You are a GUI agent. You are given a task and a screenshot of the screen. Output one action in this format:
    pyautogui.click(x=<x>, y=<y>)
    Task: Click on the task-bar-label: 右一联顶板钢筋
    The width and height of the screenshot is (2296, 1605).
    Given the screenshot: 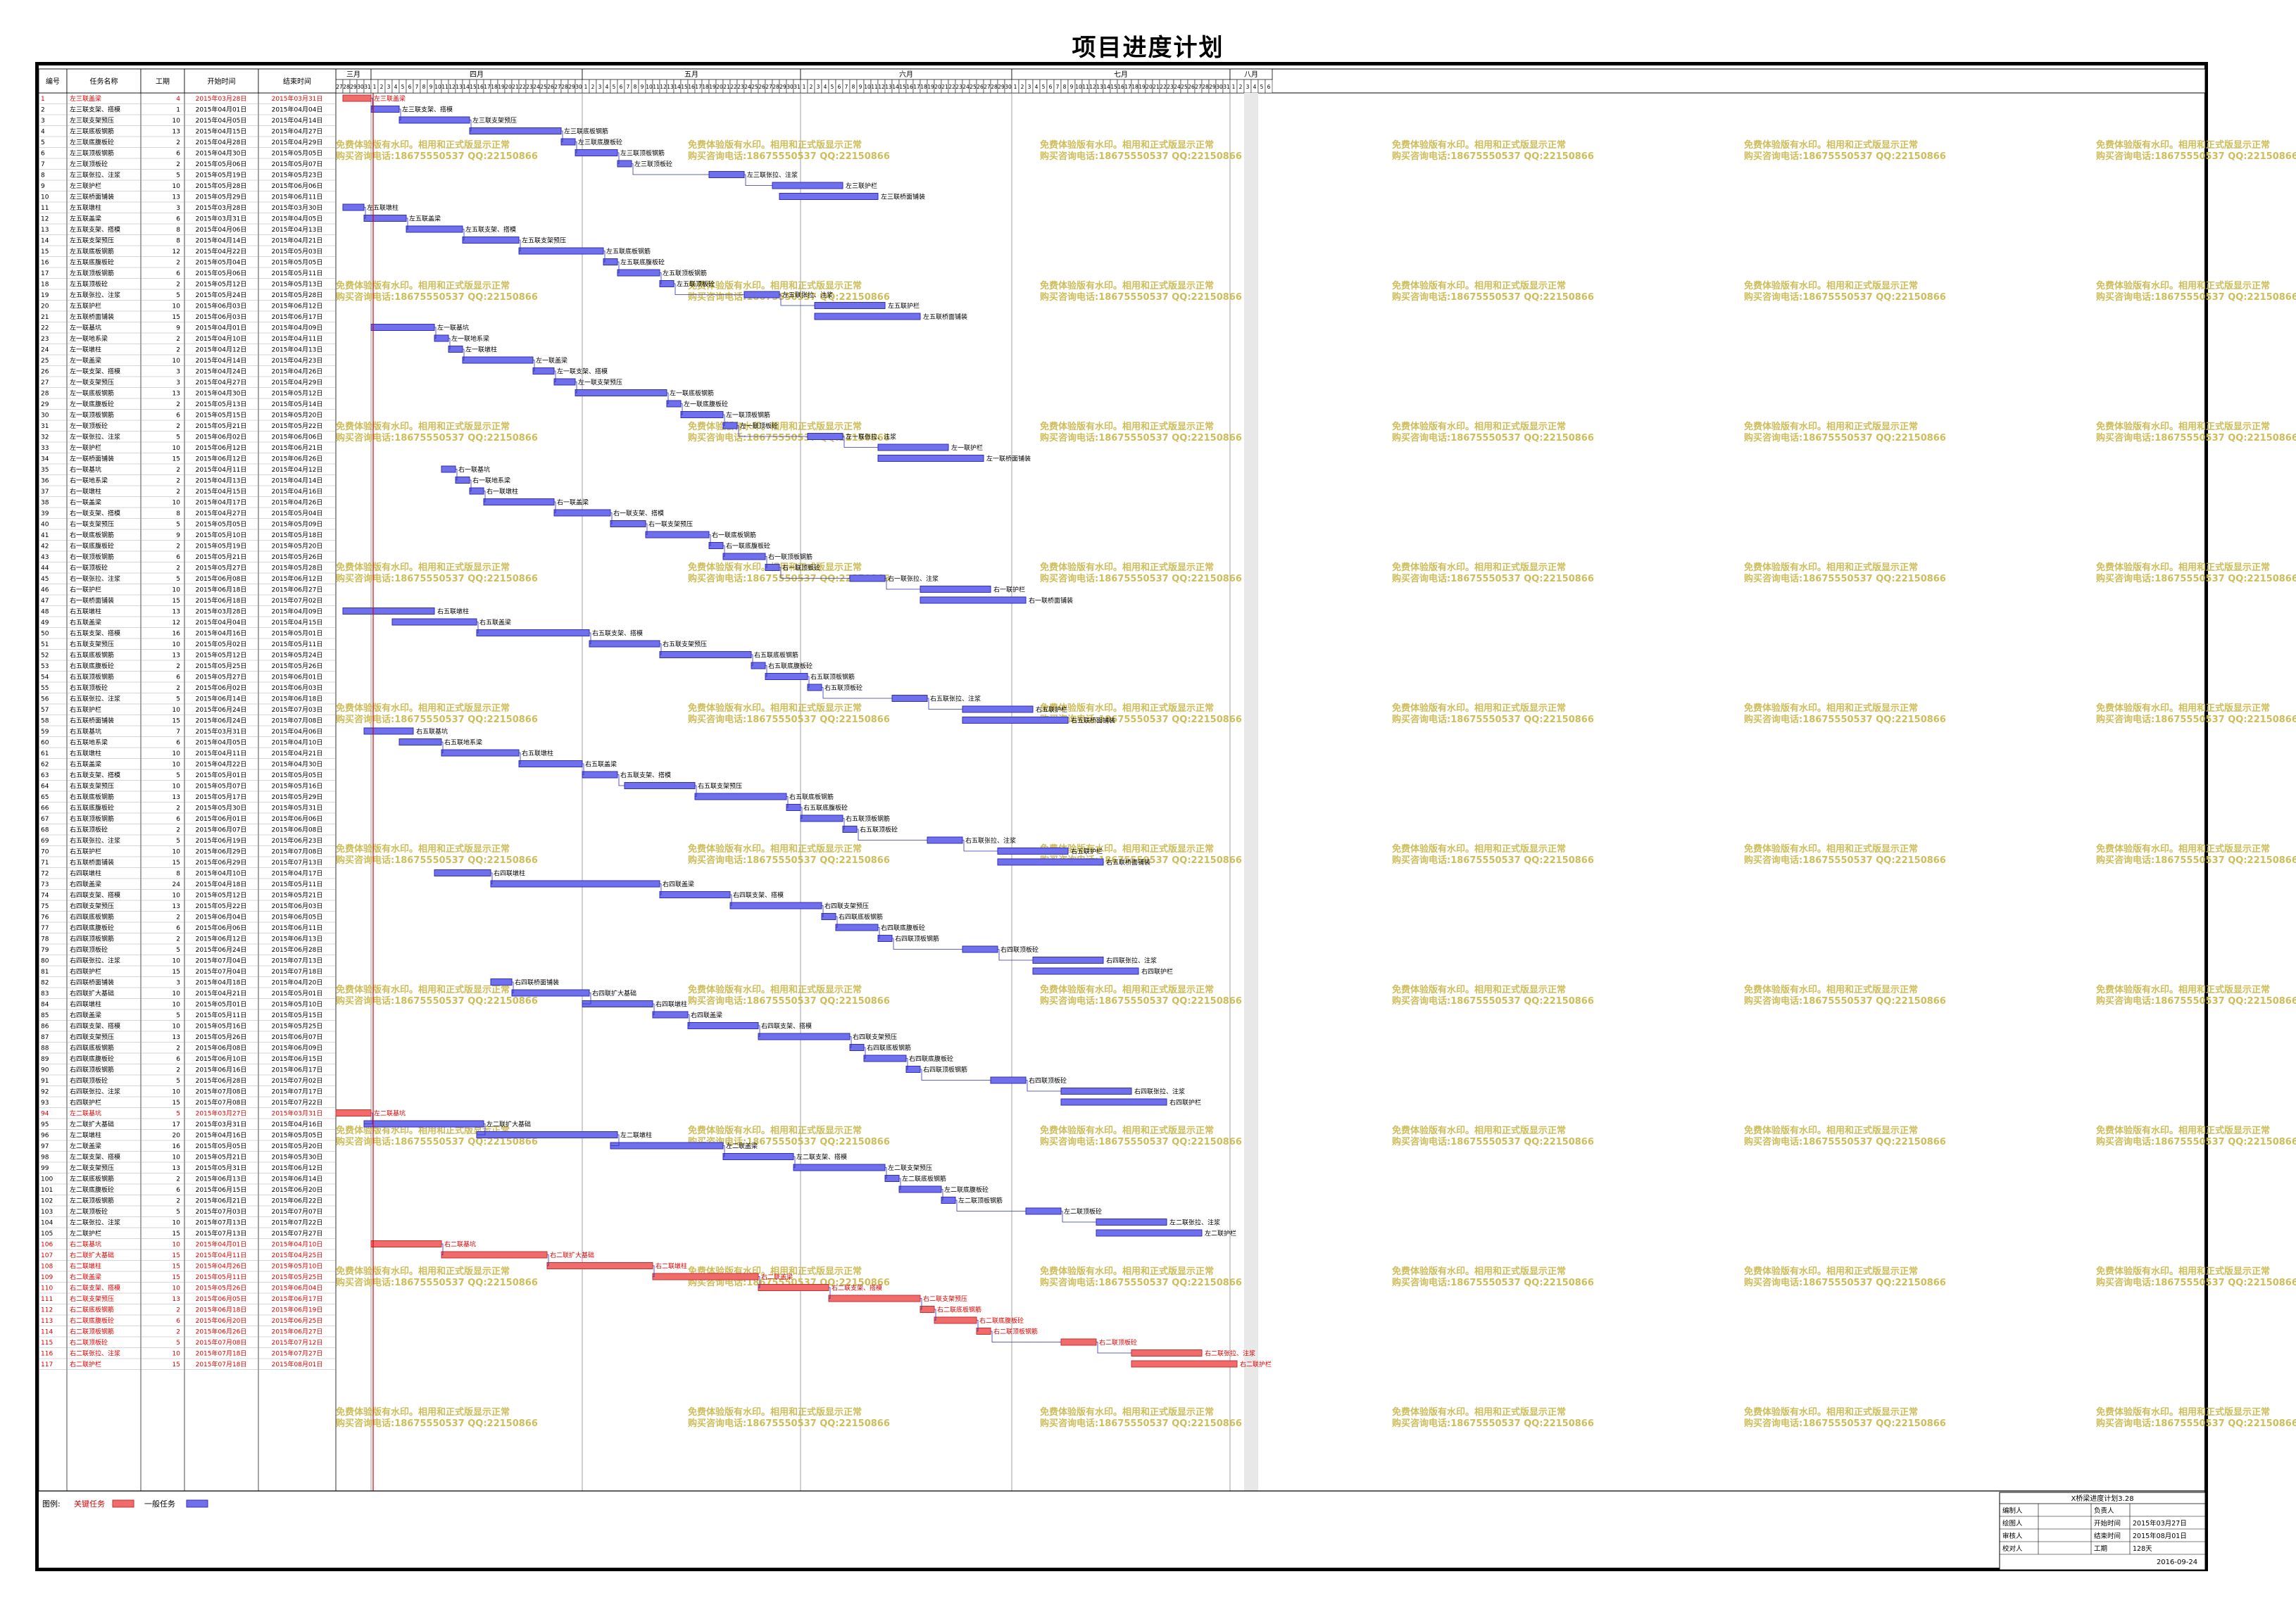 What is the action you would take?
    pyautogui.click(x=790, y=557)
    